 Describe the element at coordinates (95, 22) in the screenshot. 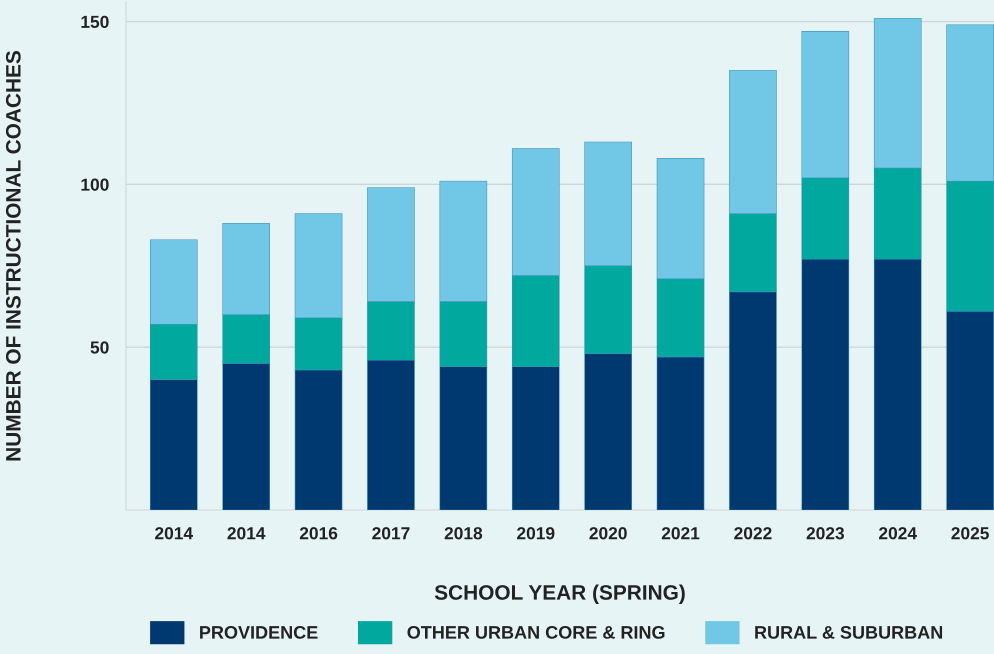

I see `y-tick-label: 150` at that location.